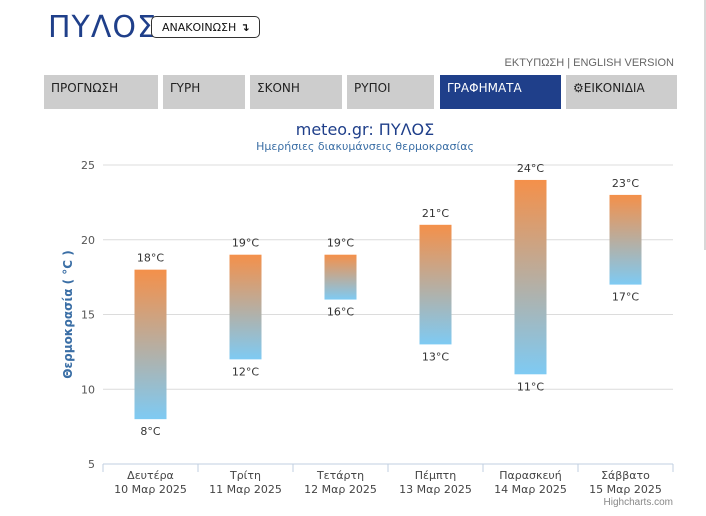 This screenshot has width=706, height=516. What do you see at coordinates (340, 489) in the screenshot?
I see `x-tick-label-date: 12 Μαρ 2025` at bounding box center [340, 489].